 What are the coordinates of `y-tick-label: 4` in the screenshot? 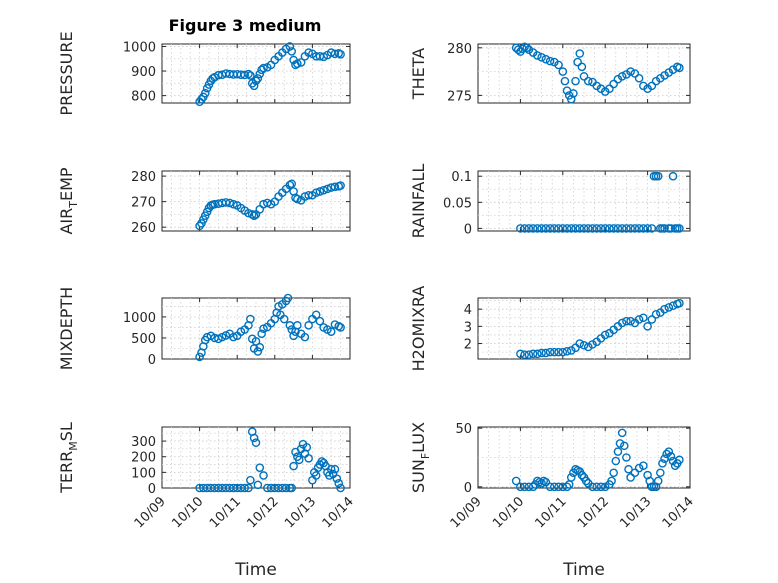 It's located at (468, 310).